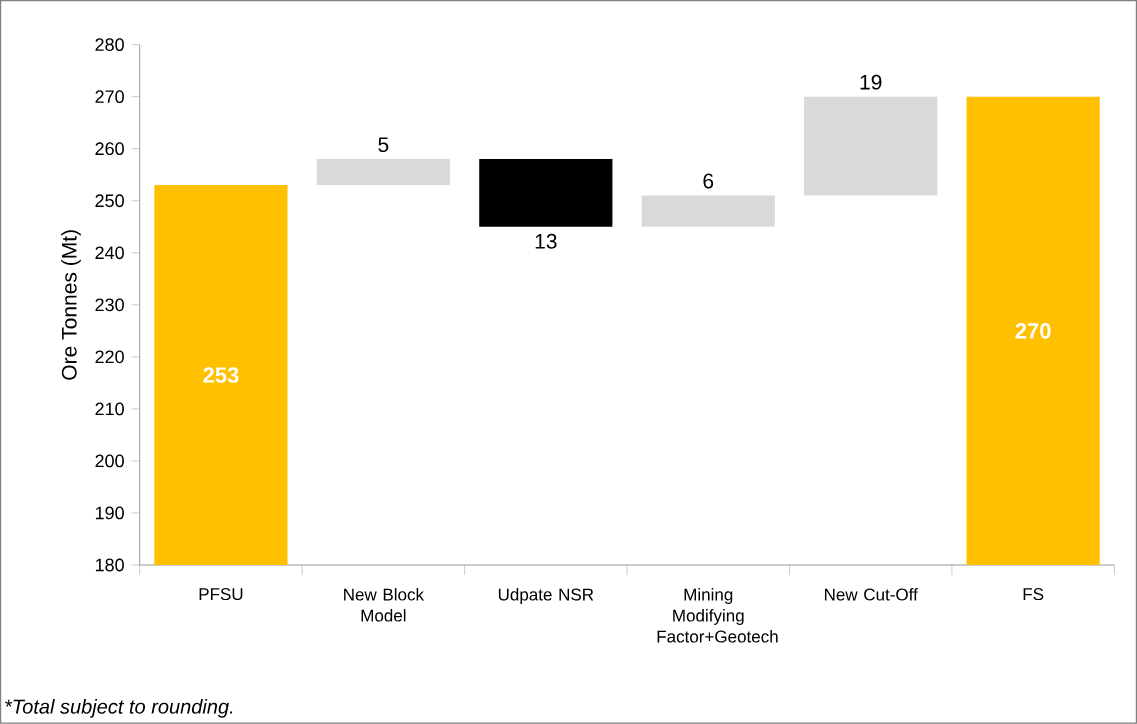 This screenshot has height=724, width=1137. Describe the element at coordinates (109, 357) in the screenshot. I see `y-tick-label: 220` at that location.